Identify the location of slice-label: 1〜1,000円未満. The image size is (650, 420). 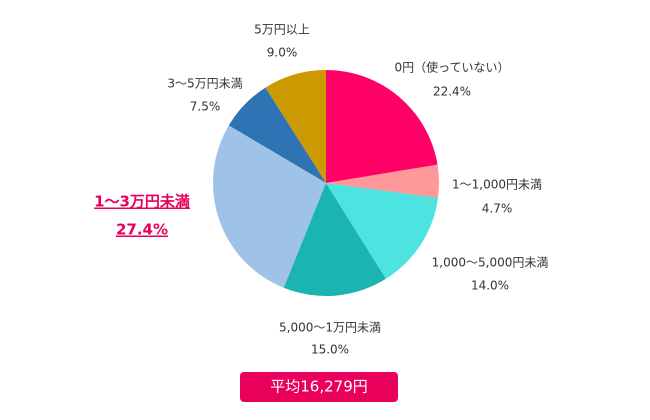
(497, 185).